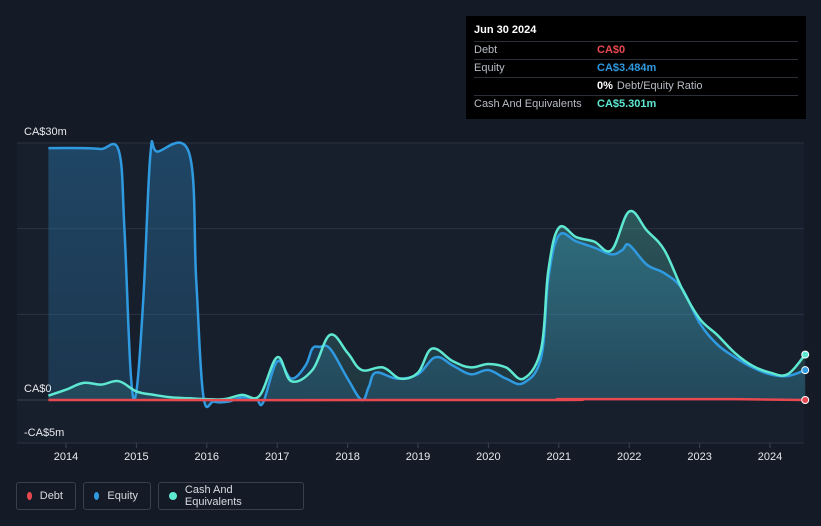 This screenshot has width=821, height=526. I want to click on legend-item-cash: Cash And Equivalents, so click(231, 496).